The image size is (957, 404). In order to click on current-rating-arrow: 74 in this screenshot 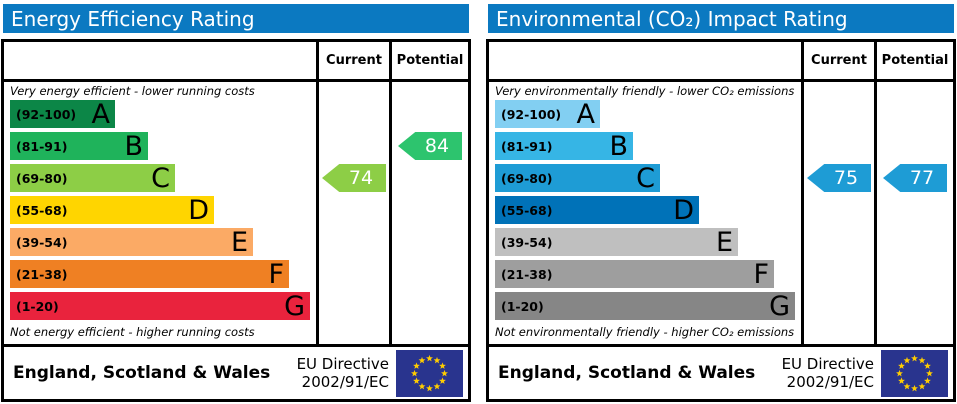, I will do `click(354, 178)`.